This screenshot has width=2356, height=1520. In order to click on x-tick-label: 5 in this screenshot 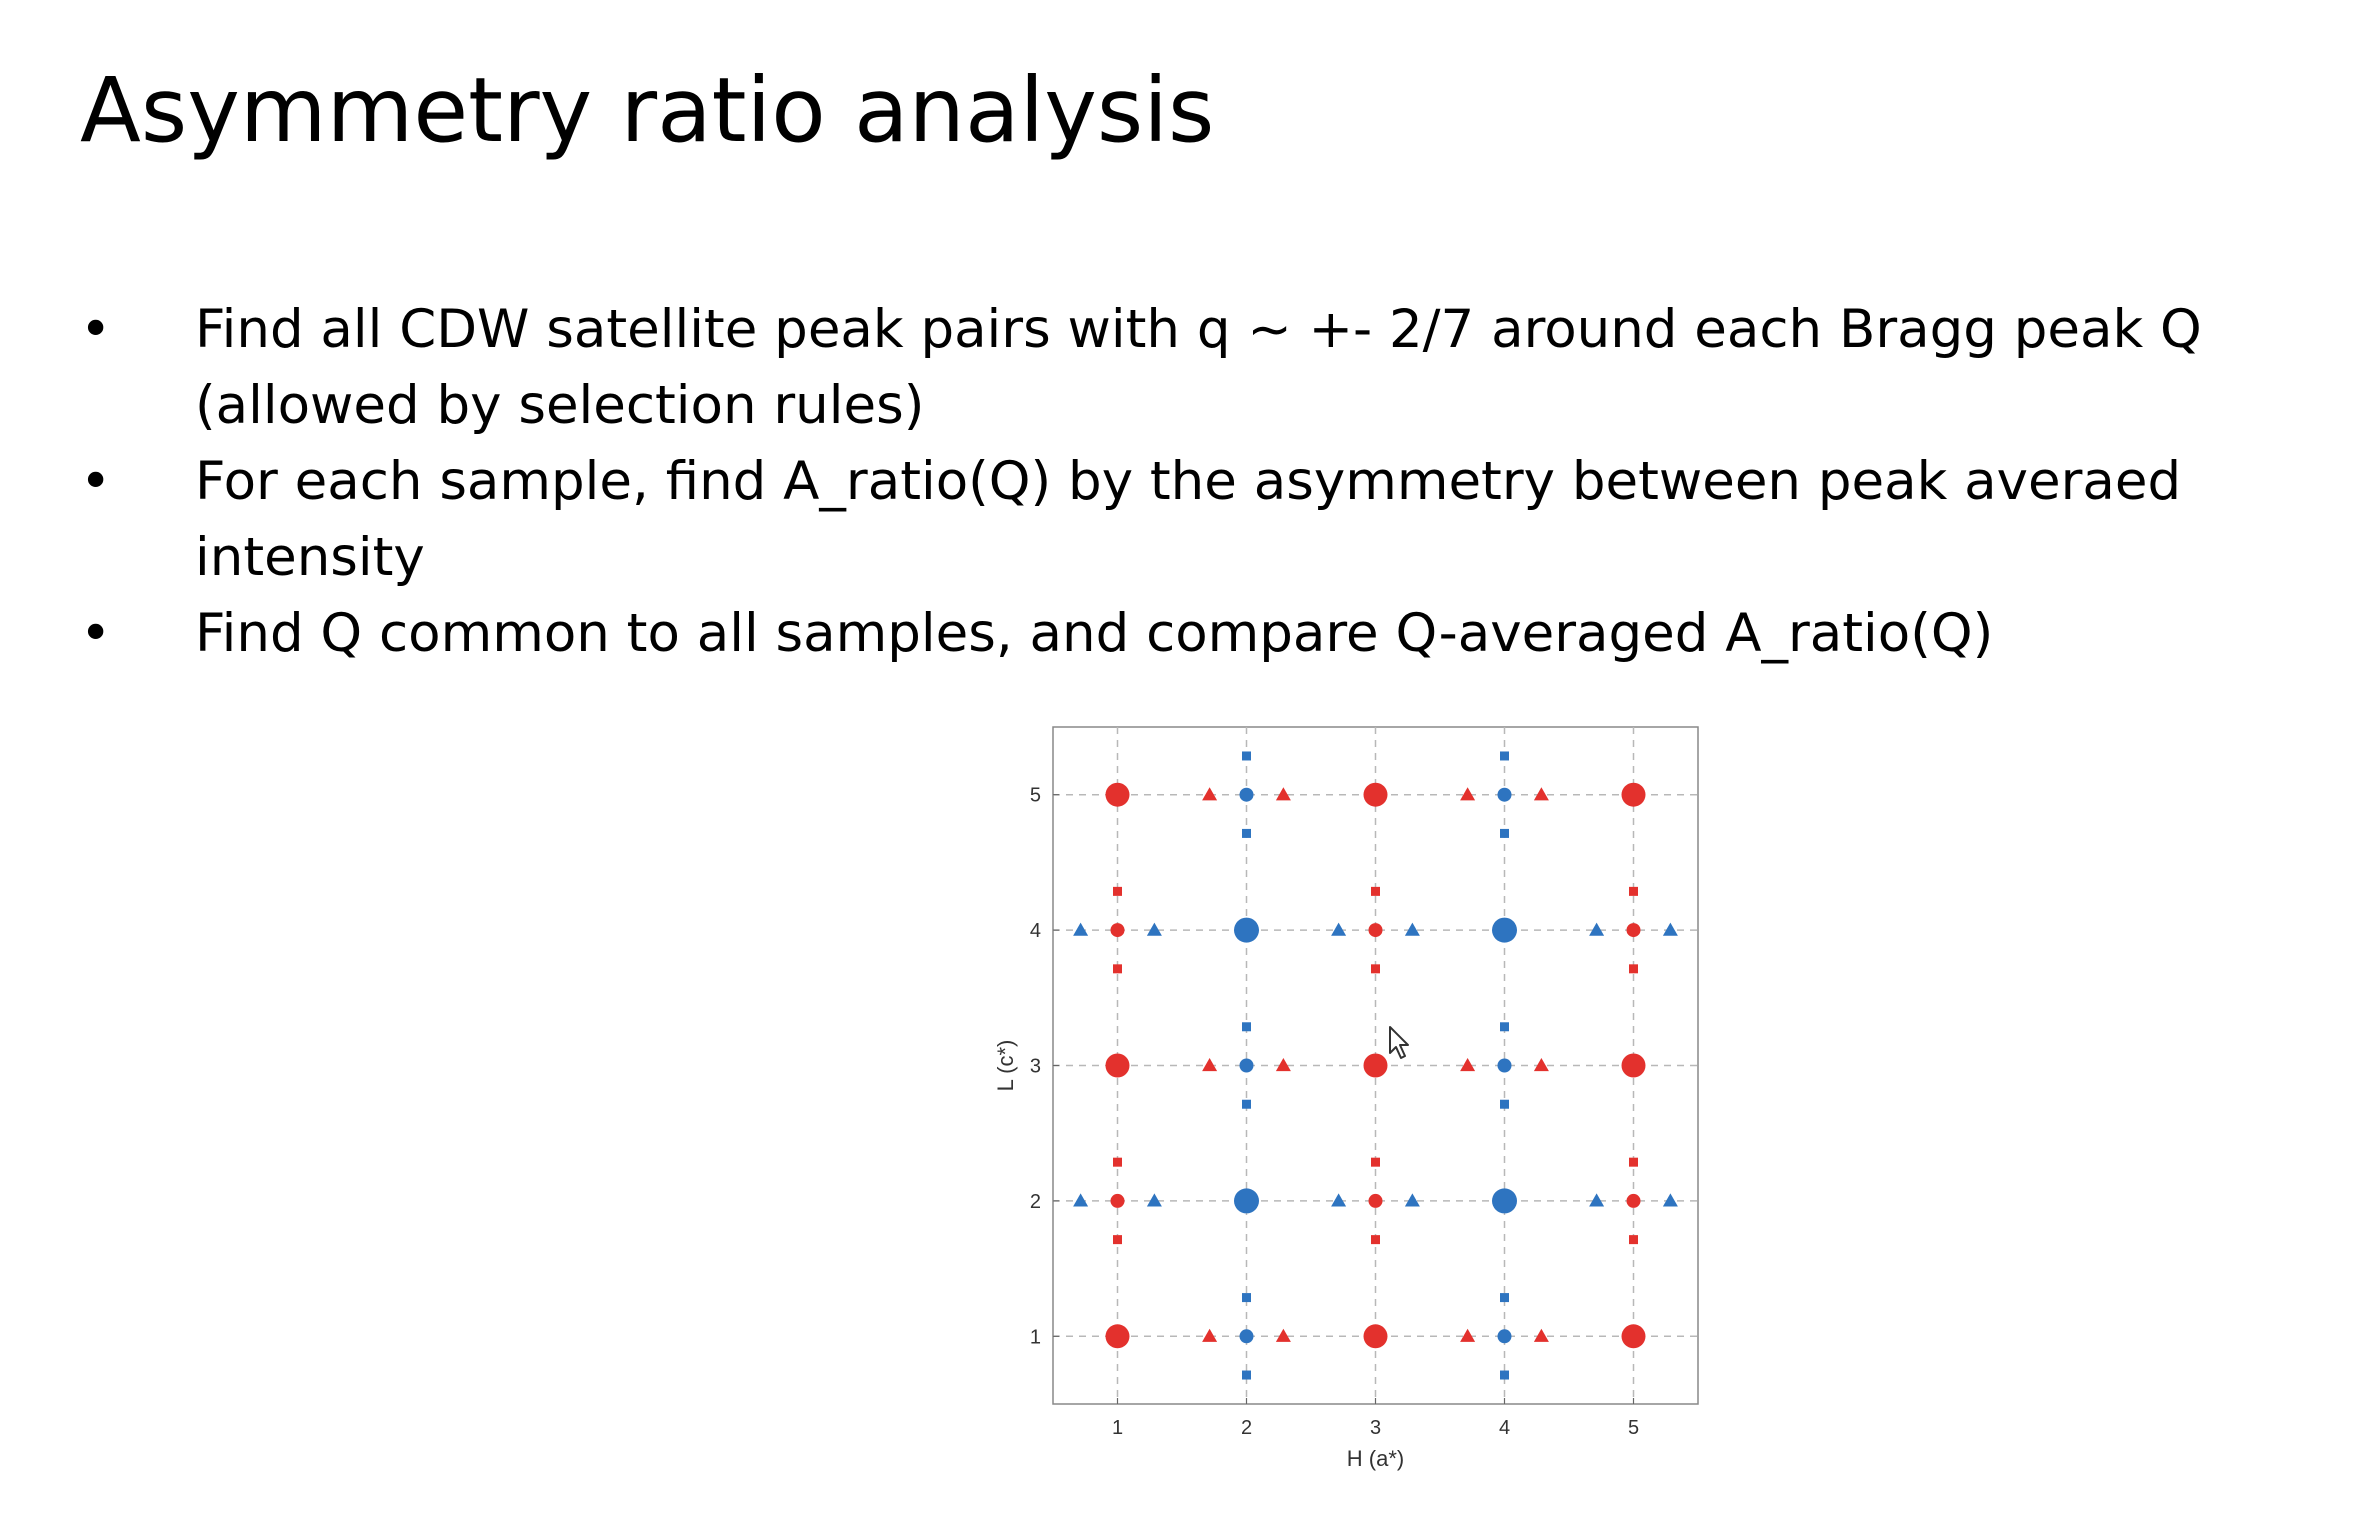, I will do `click(1633, 1428)`.